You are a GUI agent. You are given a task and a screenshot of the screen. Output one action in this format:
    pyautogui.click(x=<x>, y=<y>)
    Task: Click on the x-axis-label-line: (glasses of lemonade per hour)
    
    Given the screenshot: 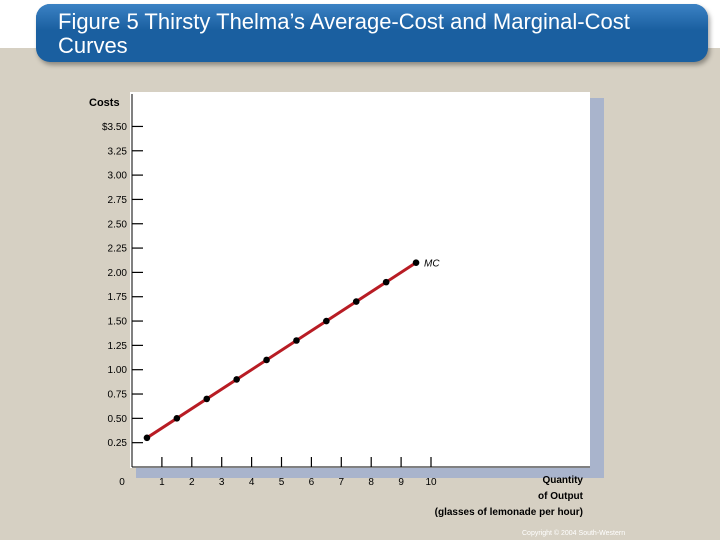 What is the action you would take?
    pyautogui.click(x=509, y=512)
    